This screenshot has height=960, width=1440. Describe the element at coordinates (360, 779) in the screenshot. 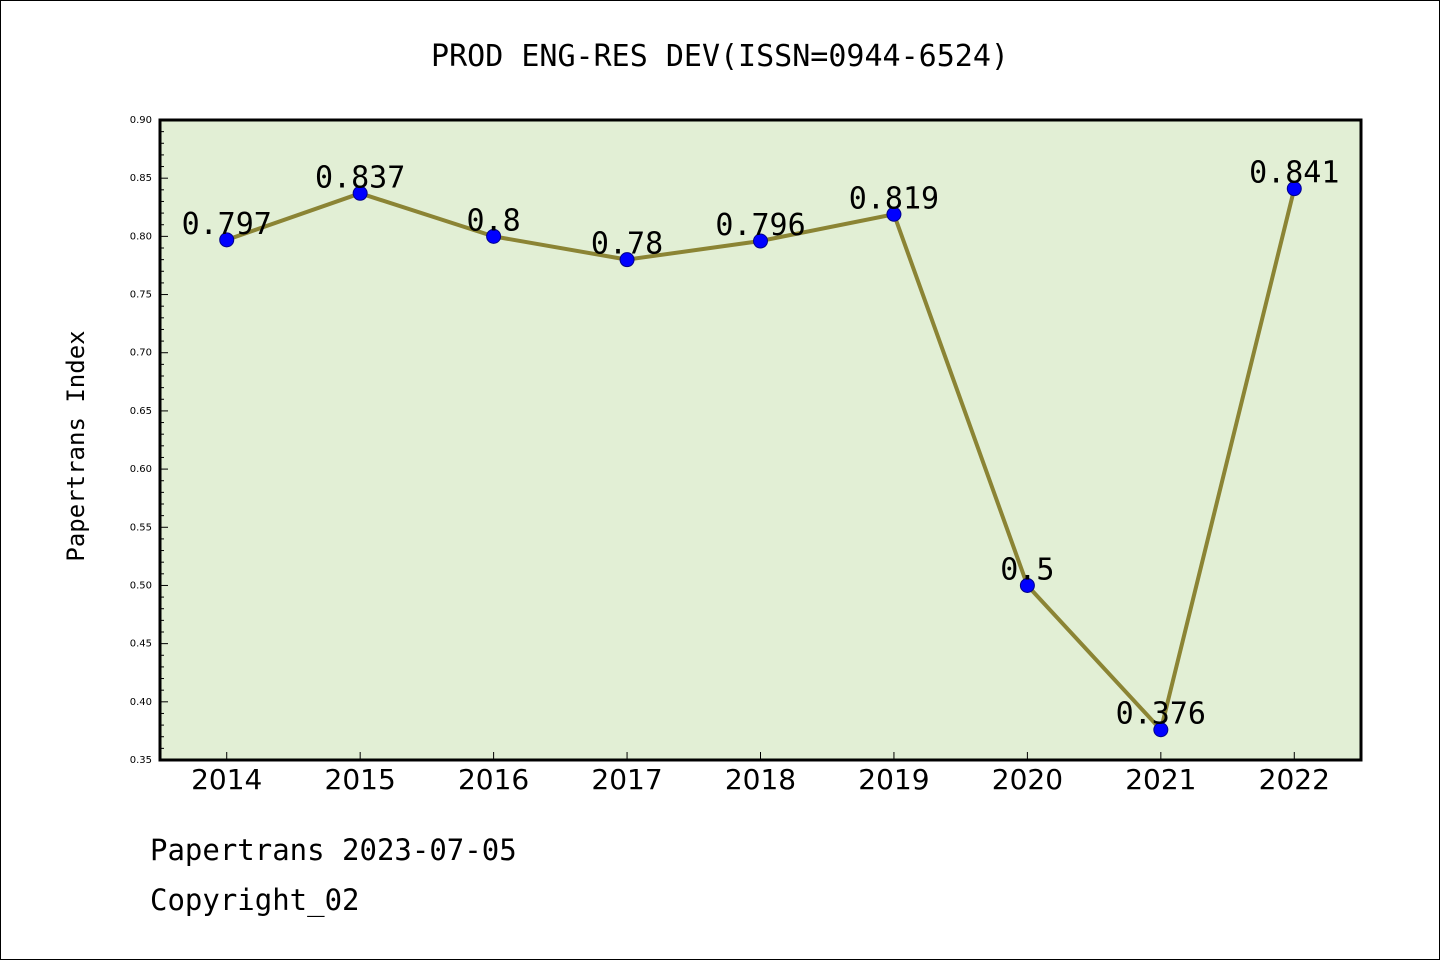

I see `x-tick-label: 2015` at that location.